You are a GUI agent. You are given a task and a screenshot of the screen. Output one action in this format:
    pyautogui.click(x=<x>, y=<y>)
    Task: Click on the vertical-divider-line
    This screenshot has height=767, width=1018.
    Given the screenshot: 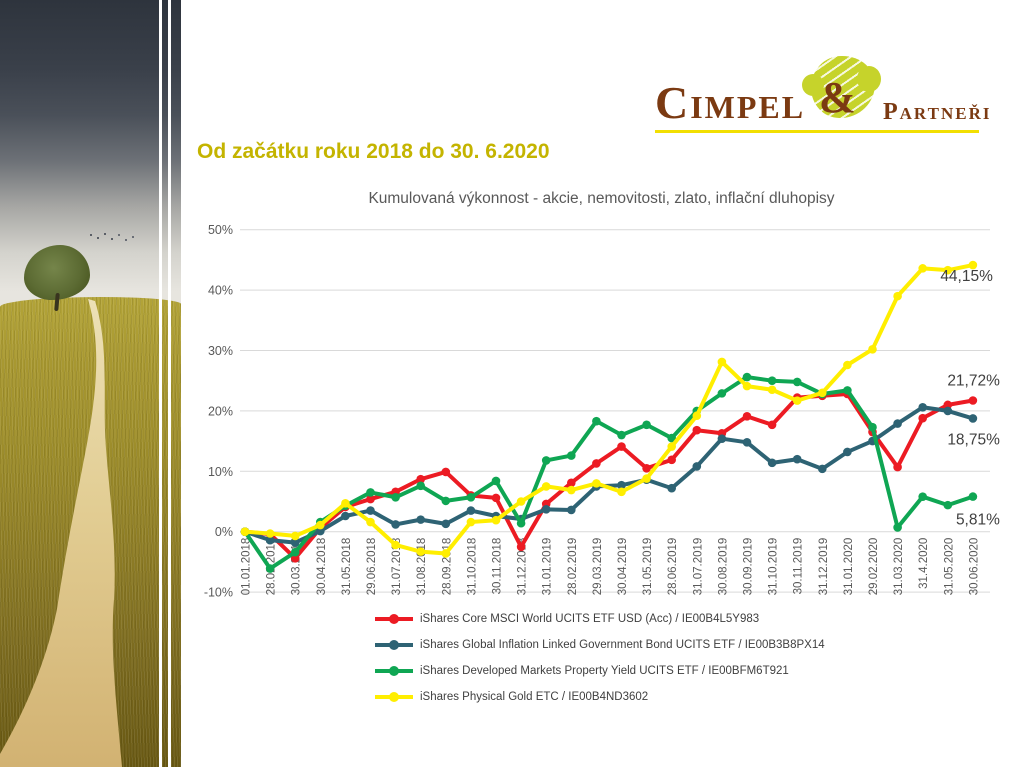 What is the action you would take?
    pyautogui.click(x=169, y=383)
    